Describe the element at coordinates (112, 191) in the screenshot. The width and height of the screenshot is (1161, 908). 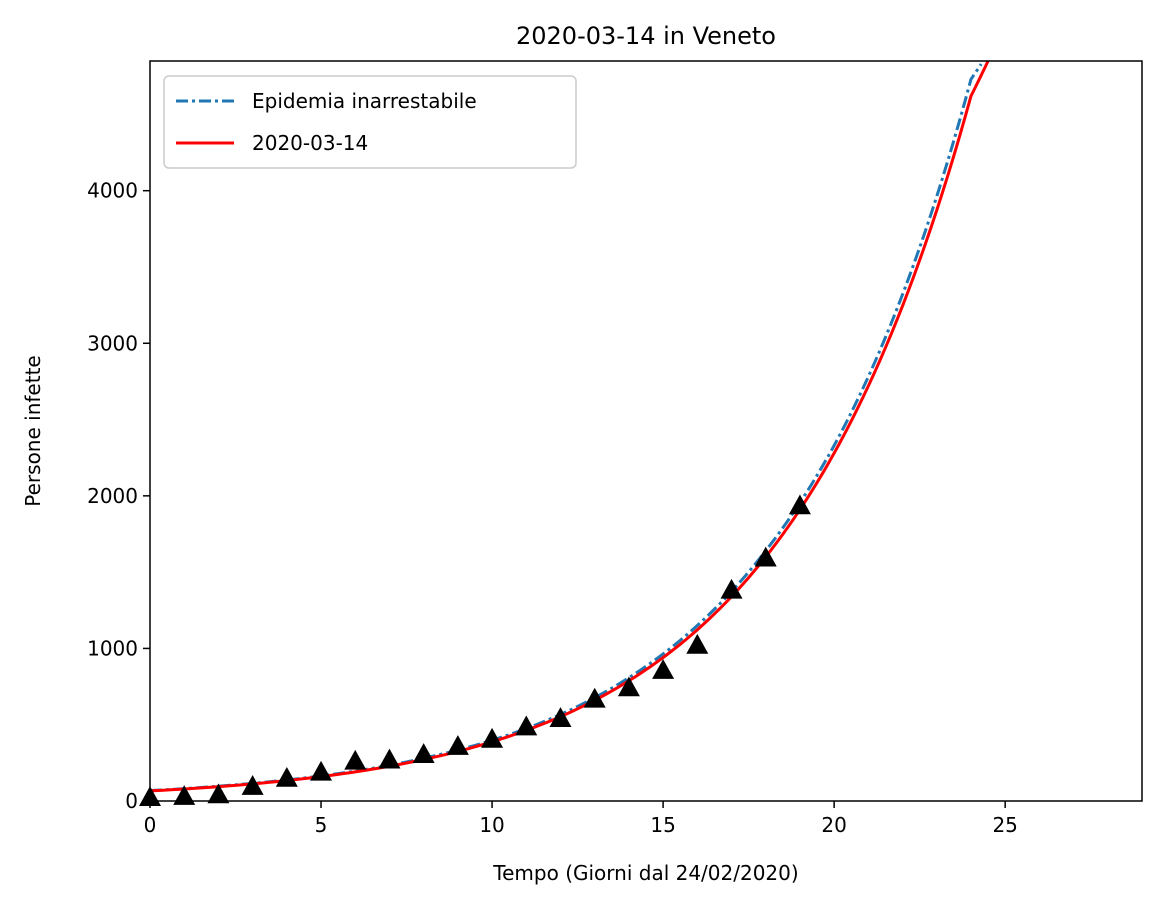
I see `y-tick-label: 4000` at that location.